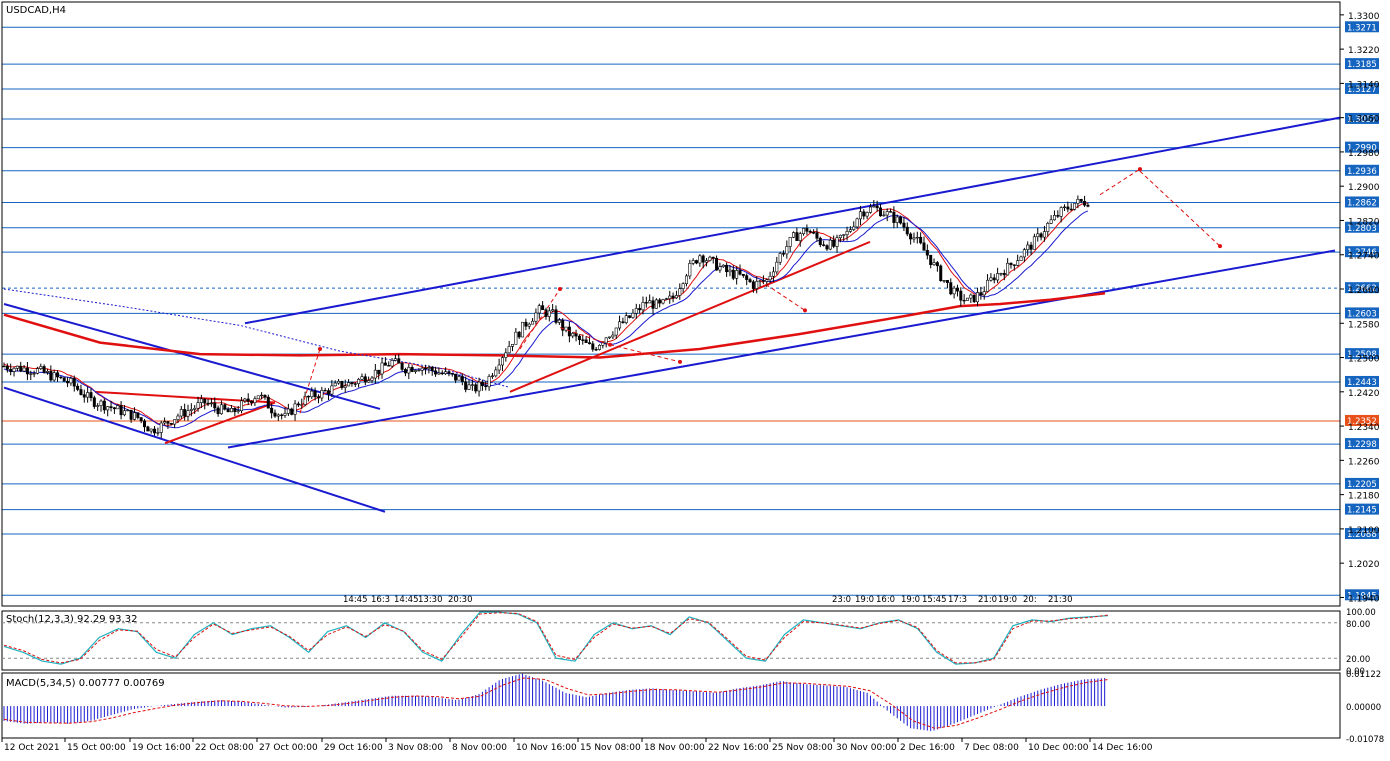 This screenshot has height=761, width=1390. I want to click on level-label: 1.2298, so click(1362, 445).